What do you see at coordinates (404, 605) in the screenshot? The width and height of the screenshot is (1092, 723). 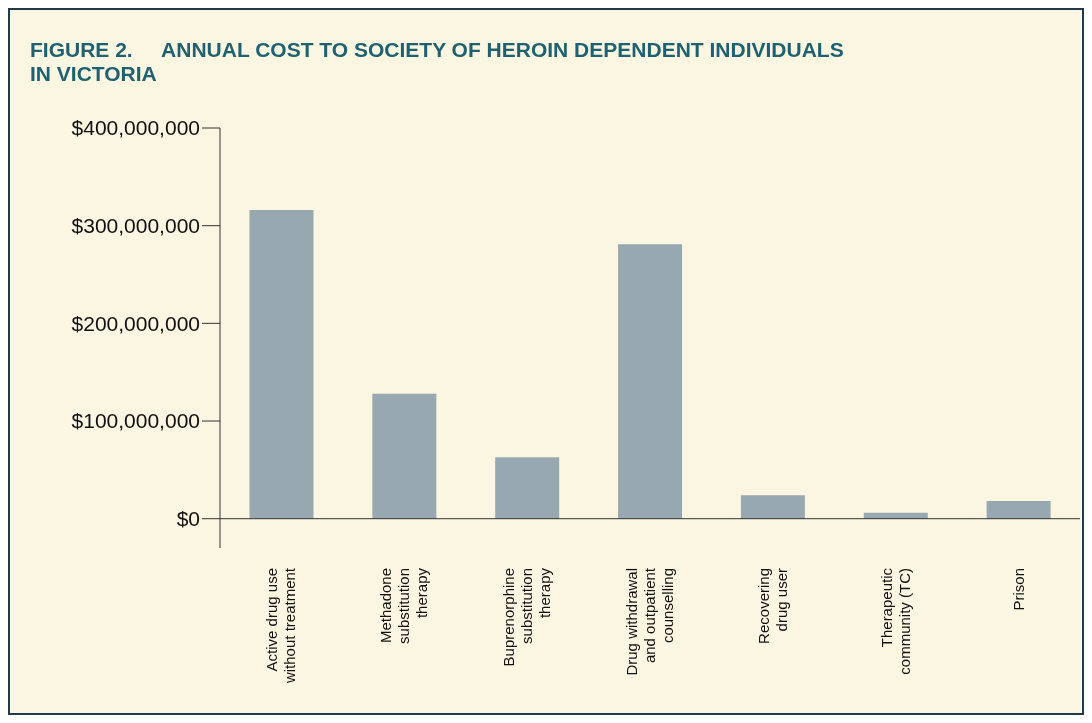 I see `x-tick-label: Methadone substitution therapy` at bounding box center [404, 605].